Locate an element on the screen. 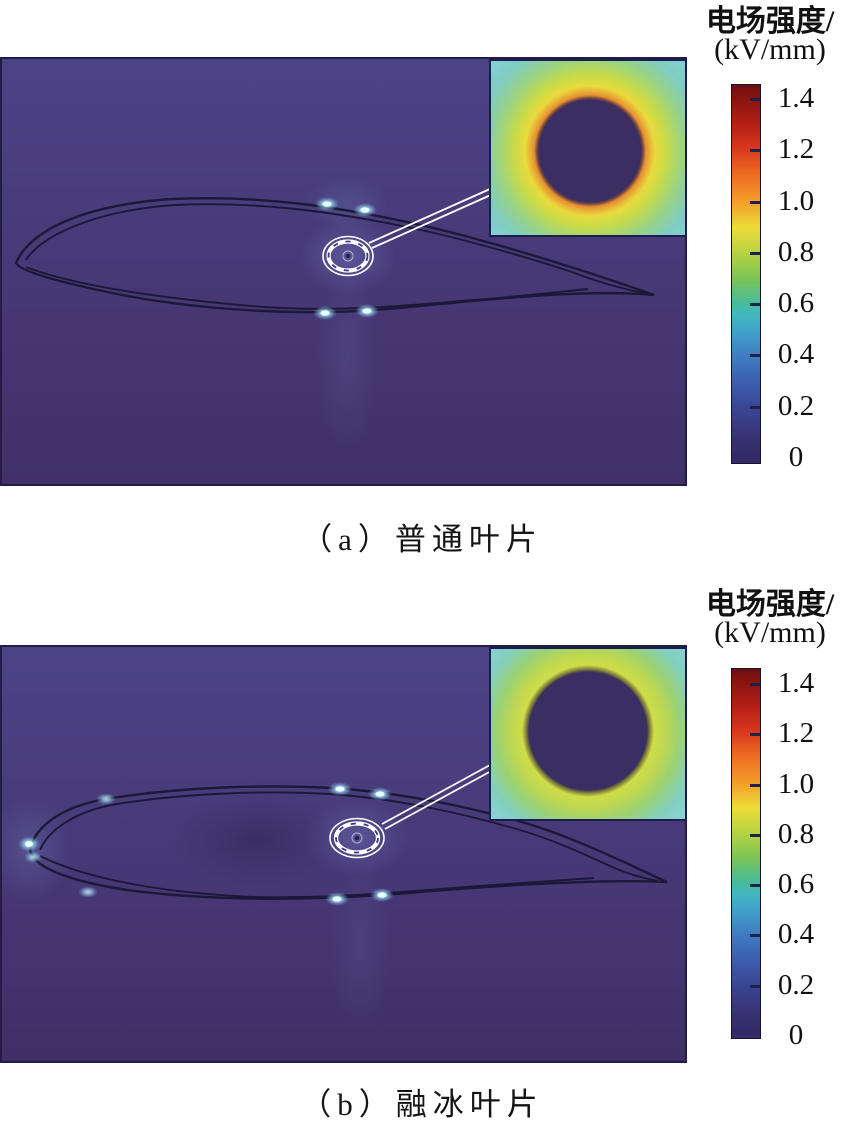 The image size is (844, 1130). airfoil-outline-a is located at coordinates (334, 255).